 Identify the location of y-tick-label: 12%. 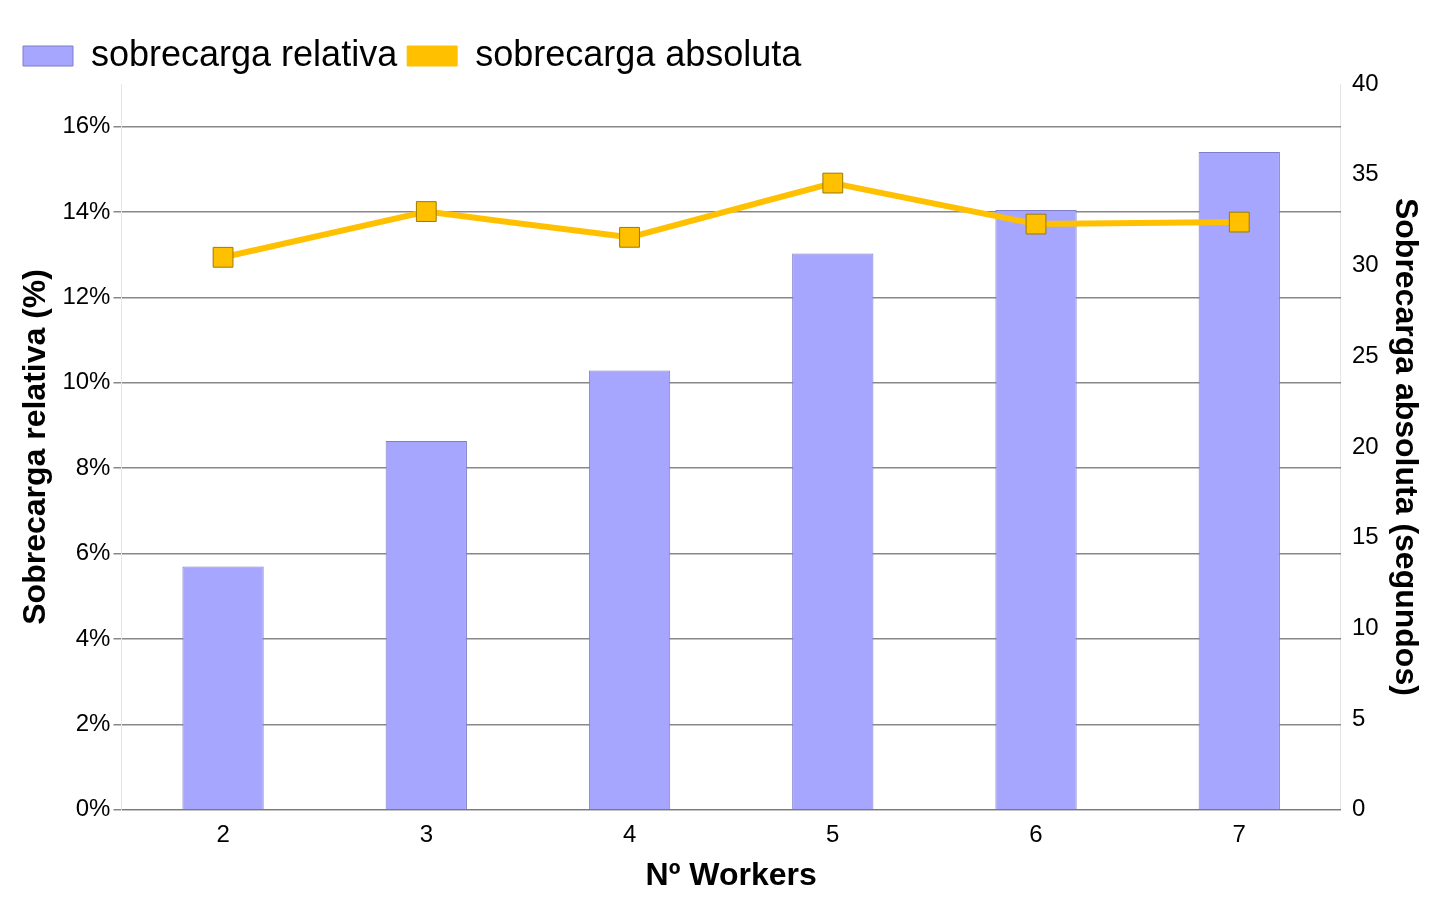
(86, 296).